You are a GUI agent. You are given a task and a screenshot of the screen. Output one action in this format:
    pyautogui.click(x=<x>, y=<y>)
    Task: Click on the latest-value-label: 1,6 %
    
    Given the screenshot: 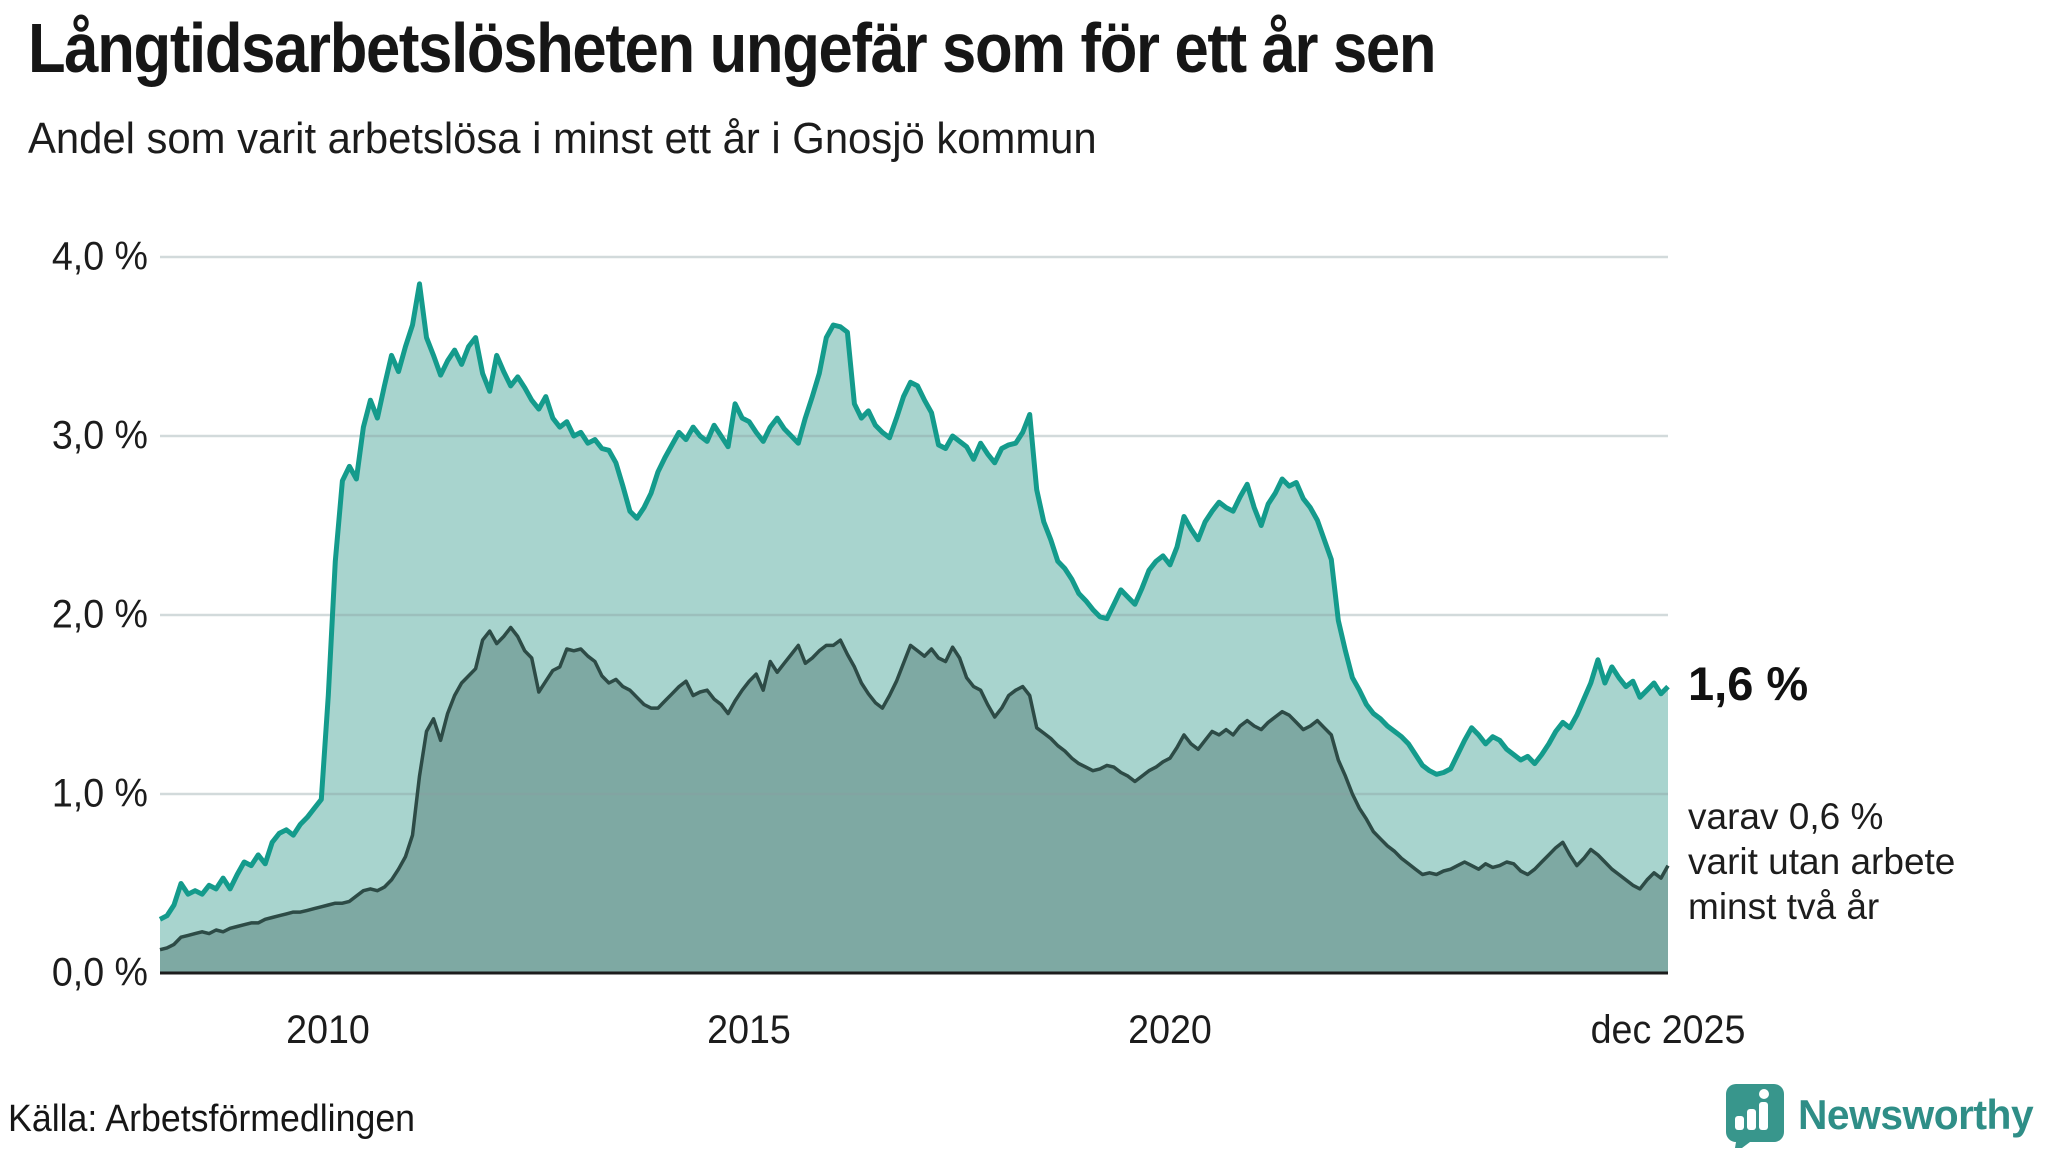 What is the action you would take?
    pyautogui.click(x=1748, y=683)
    